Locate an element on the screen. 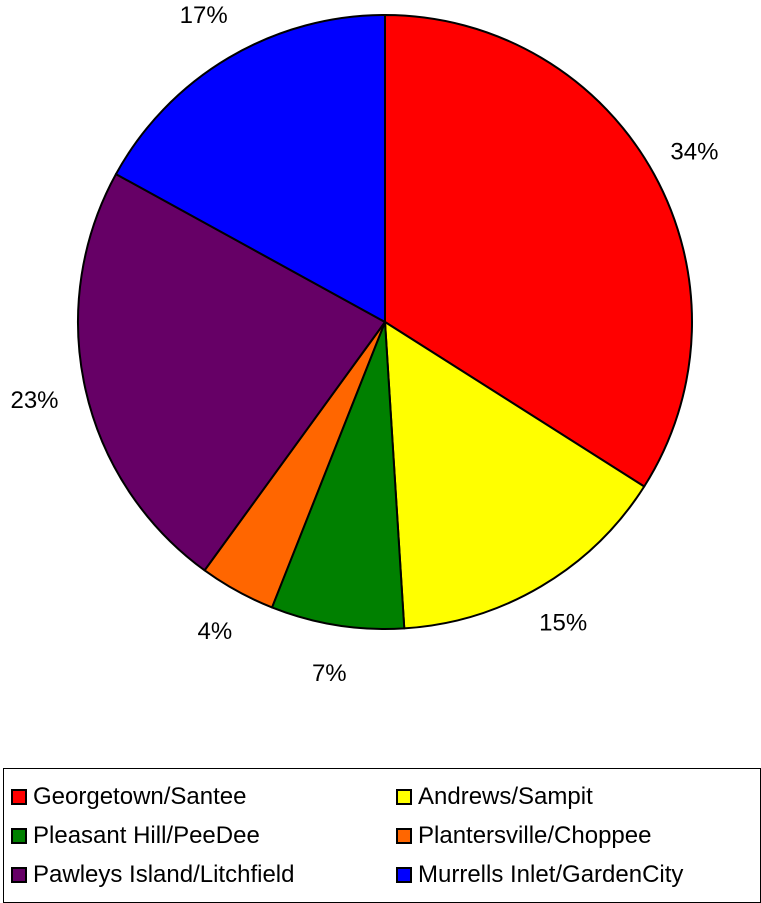 This screenshot has width=761, height=903. pie-slice-murrells-inlet-gardencity is located at coordinates (250, 168).